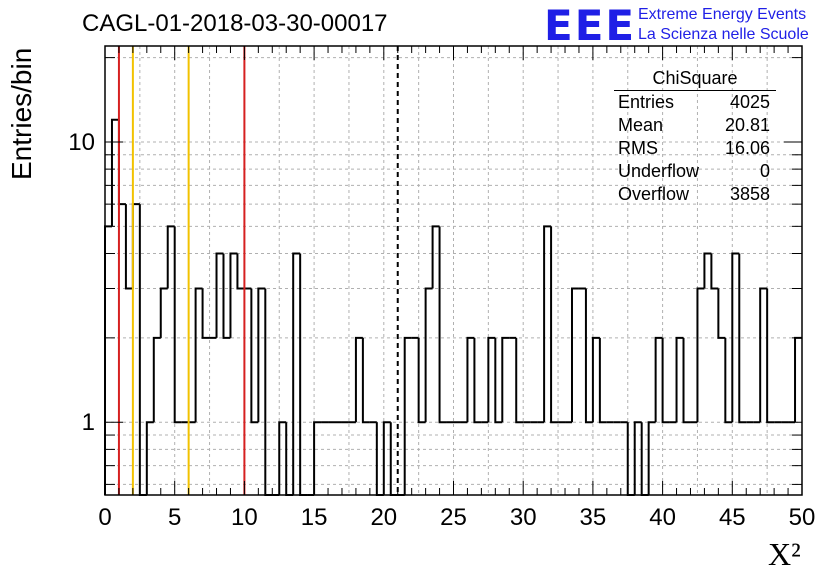 Image resolution: width=836 pixels, height=573 pixels. What do you see at coordinates (88, 422) in the screenshot?
I see `y-tick-label: 1` at bounding box center [88, 422].